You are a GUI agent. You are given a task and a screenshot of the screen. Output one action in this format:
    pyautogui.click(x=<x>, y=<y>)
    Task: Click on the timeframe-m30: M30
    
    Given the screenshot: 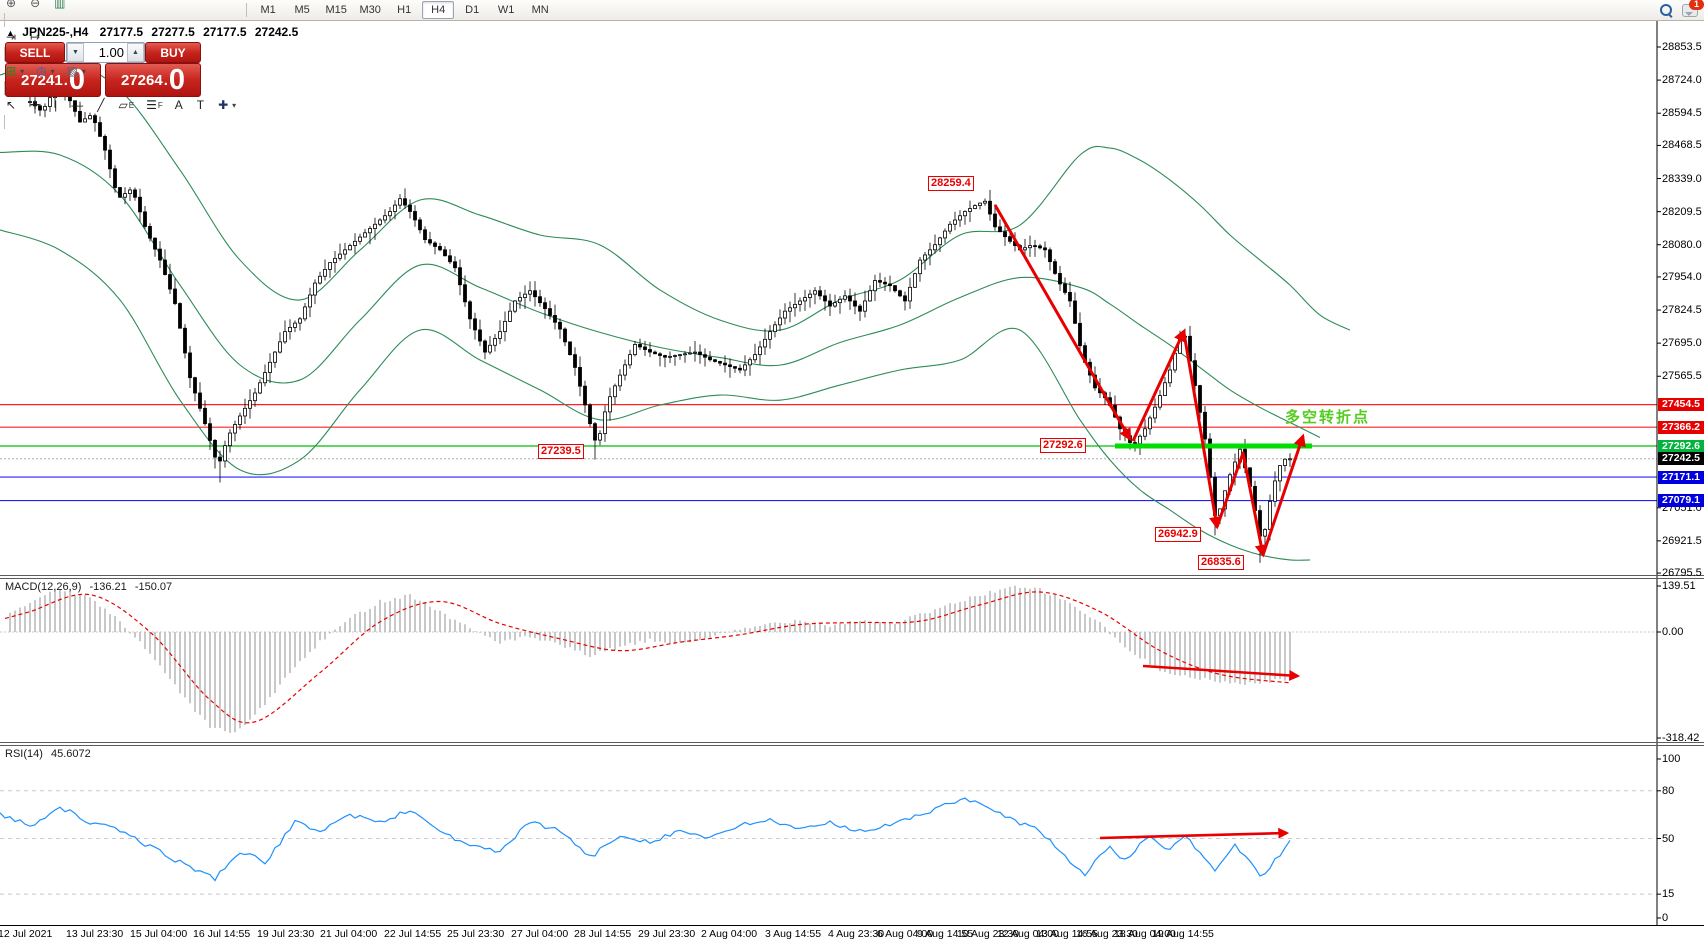 What is the action you would take?
    pyautogui.click(x=370, y=10)
    